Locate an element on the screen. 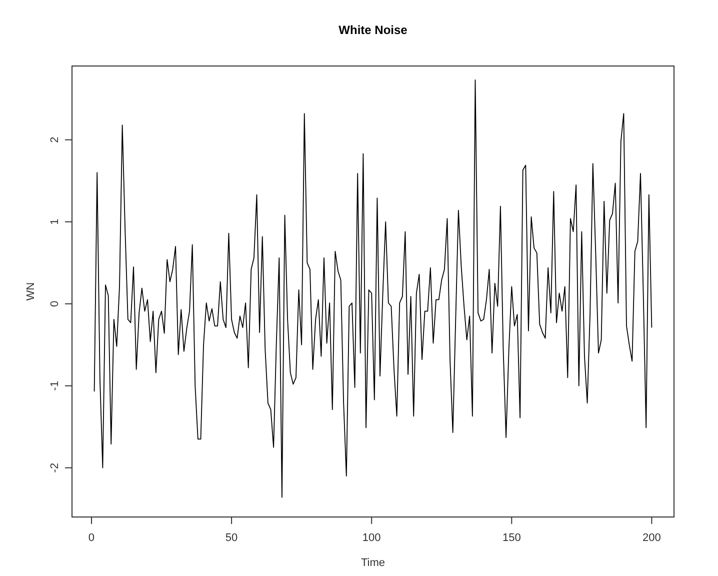 The width and height of the screenshot is (718, 576). chart-title: White Noise is located at coordinates (373, 30).